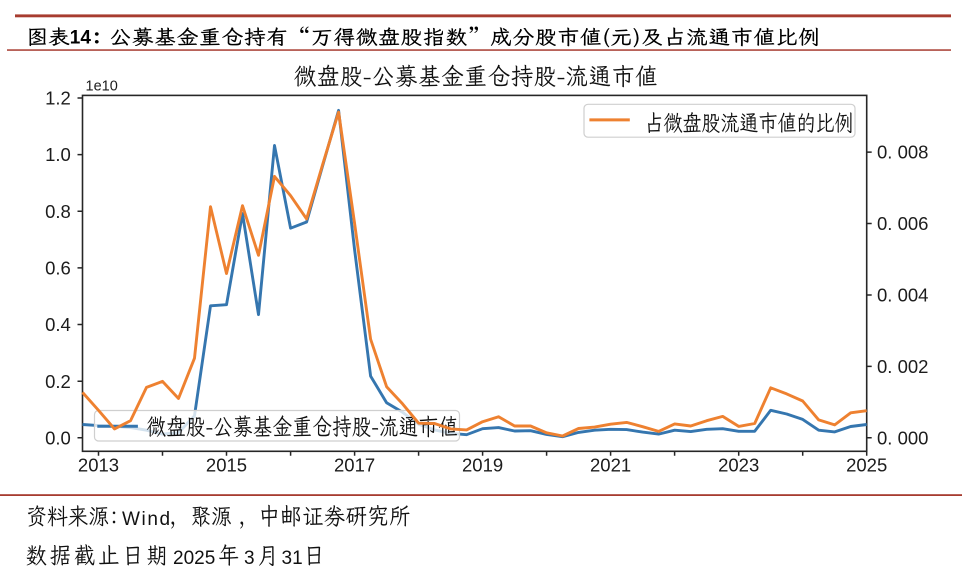  What do you see at coordinates (902, 223) in the screenshot?
I see `svg-text: 0. 006` at bounding box center [902, 223].